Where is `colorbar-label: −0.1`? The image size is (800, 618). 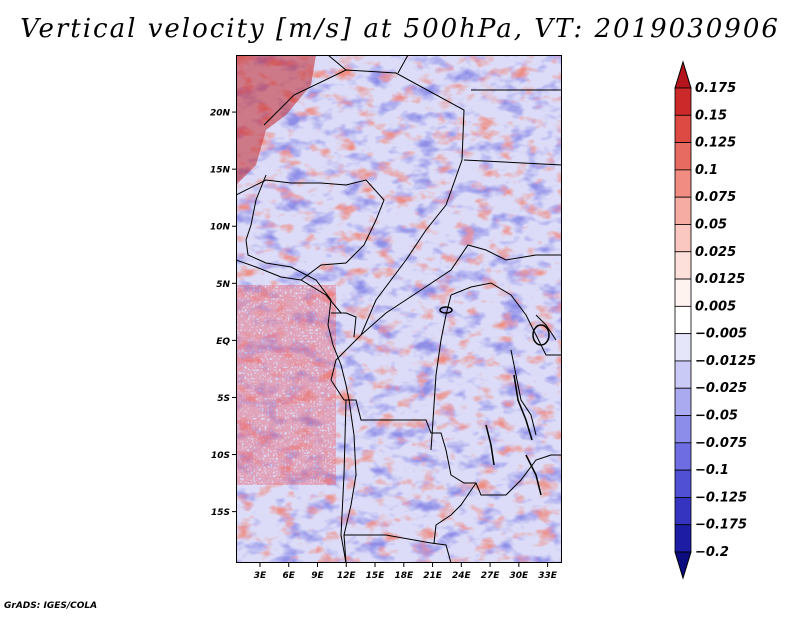
colorbar-label: −0.1 is located at coordinates (712, 470).